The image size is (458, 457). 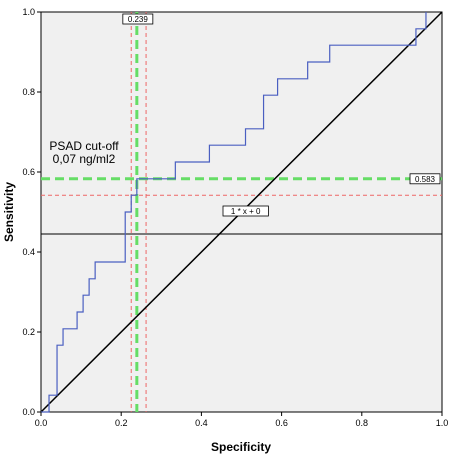 What do you see at coordinates (28, 332) in the screenshot?
I see `y-tick-label: 0.2` at bounding box center [28, 332].